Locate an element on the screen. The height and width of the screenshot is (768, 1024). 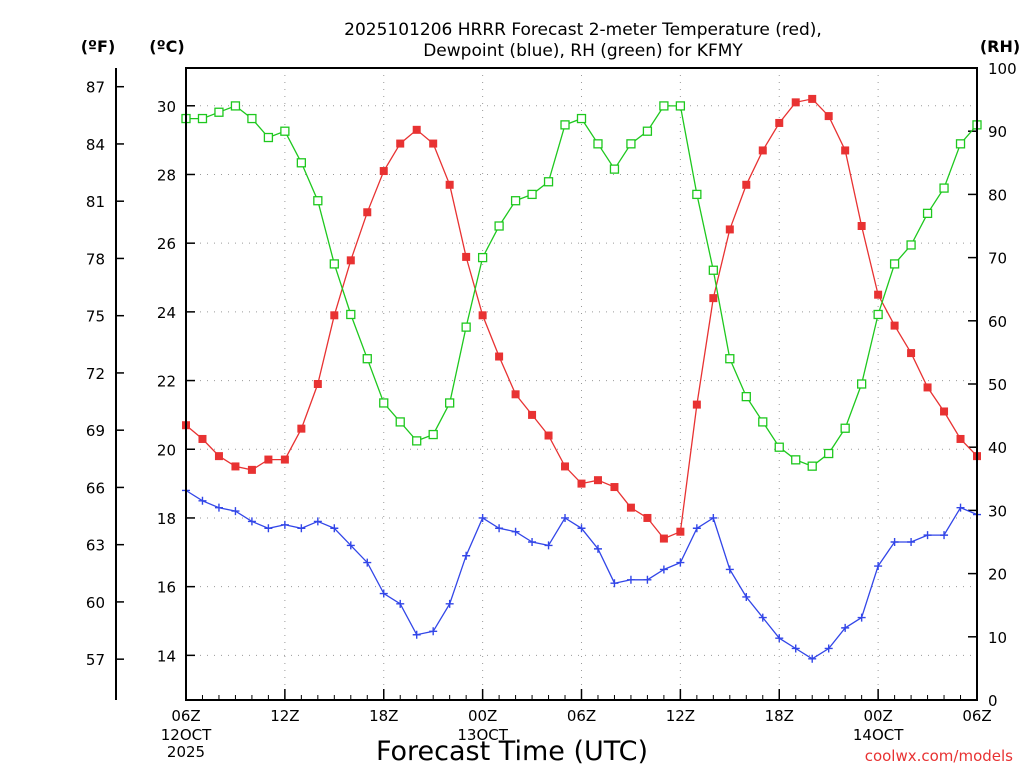
celsius-tick-label: 30 is located at coordinates (166, 107).